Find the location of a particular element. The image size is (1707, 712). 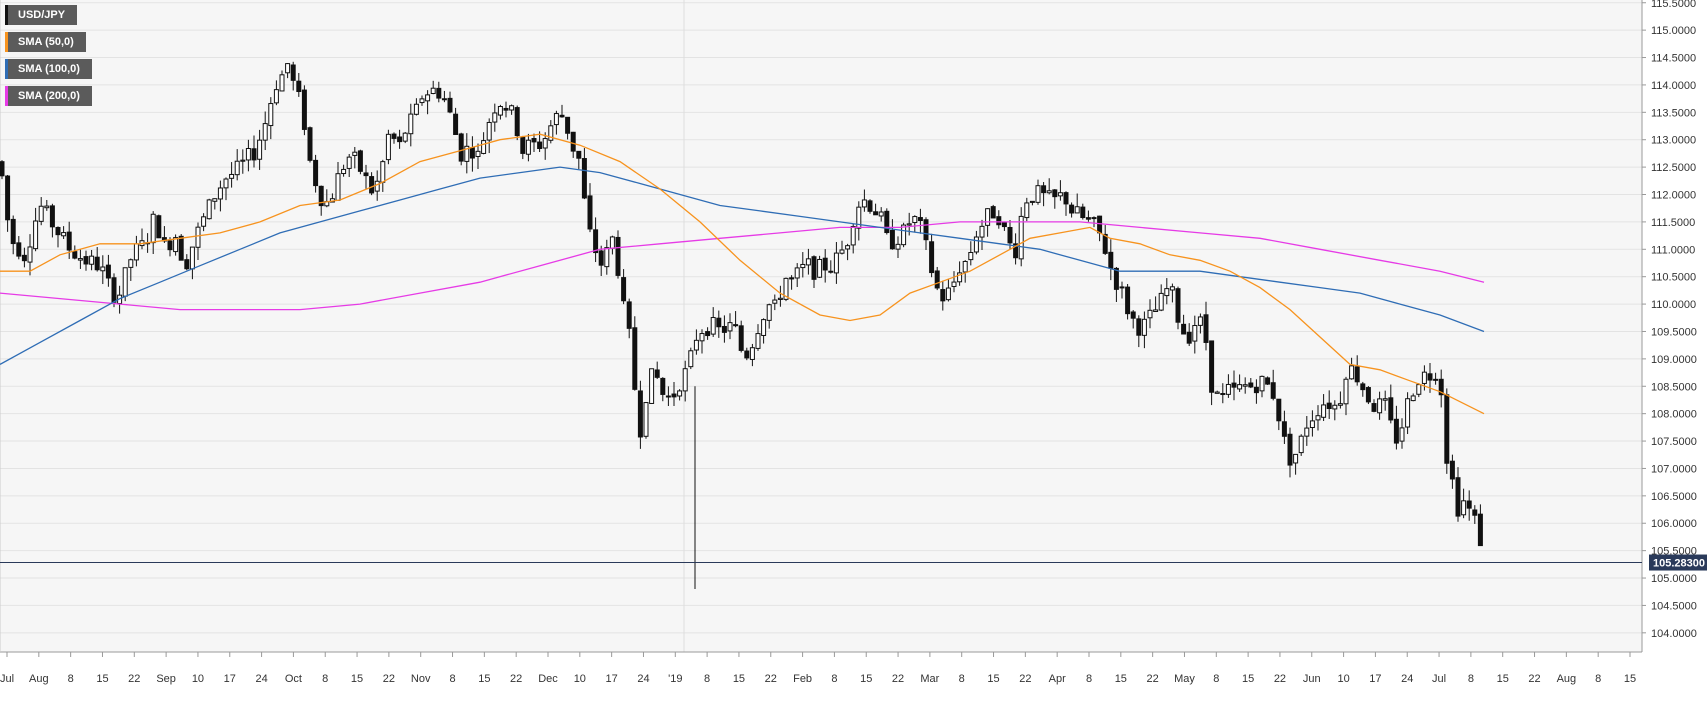

x-tick-label: 15 is located at coordinates (739, 679).